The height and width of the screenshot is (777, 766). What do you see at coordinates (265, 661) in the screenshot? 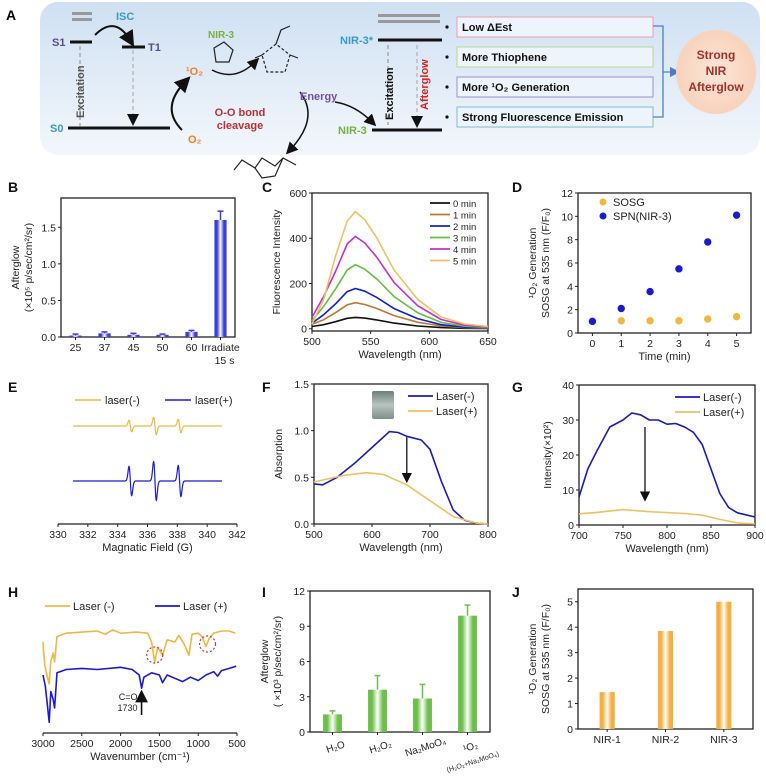
I see `y-axis-title: Afterglow` at bounding box center [265, 661].